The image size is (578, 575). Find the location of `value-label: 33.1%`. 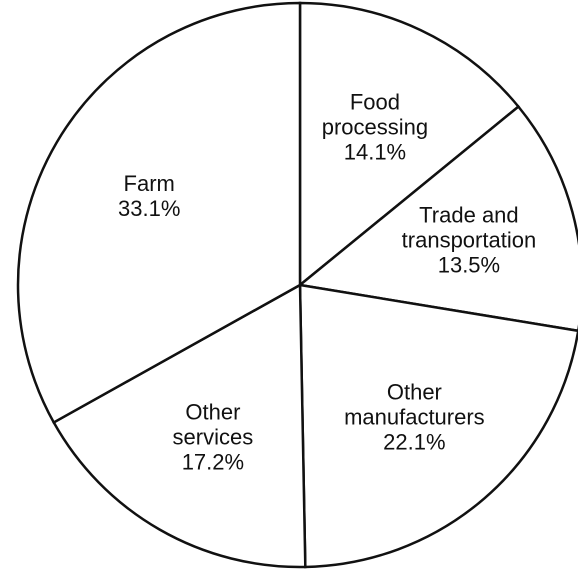

value-label: 33.1% is located at coordinates (149, 209).